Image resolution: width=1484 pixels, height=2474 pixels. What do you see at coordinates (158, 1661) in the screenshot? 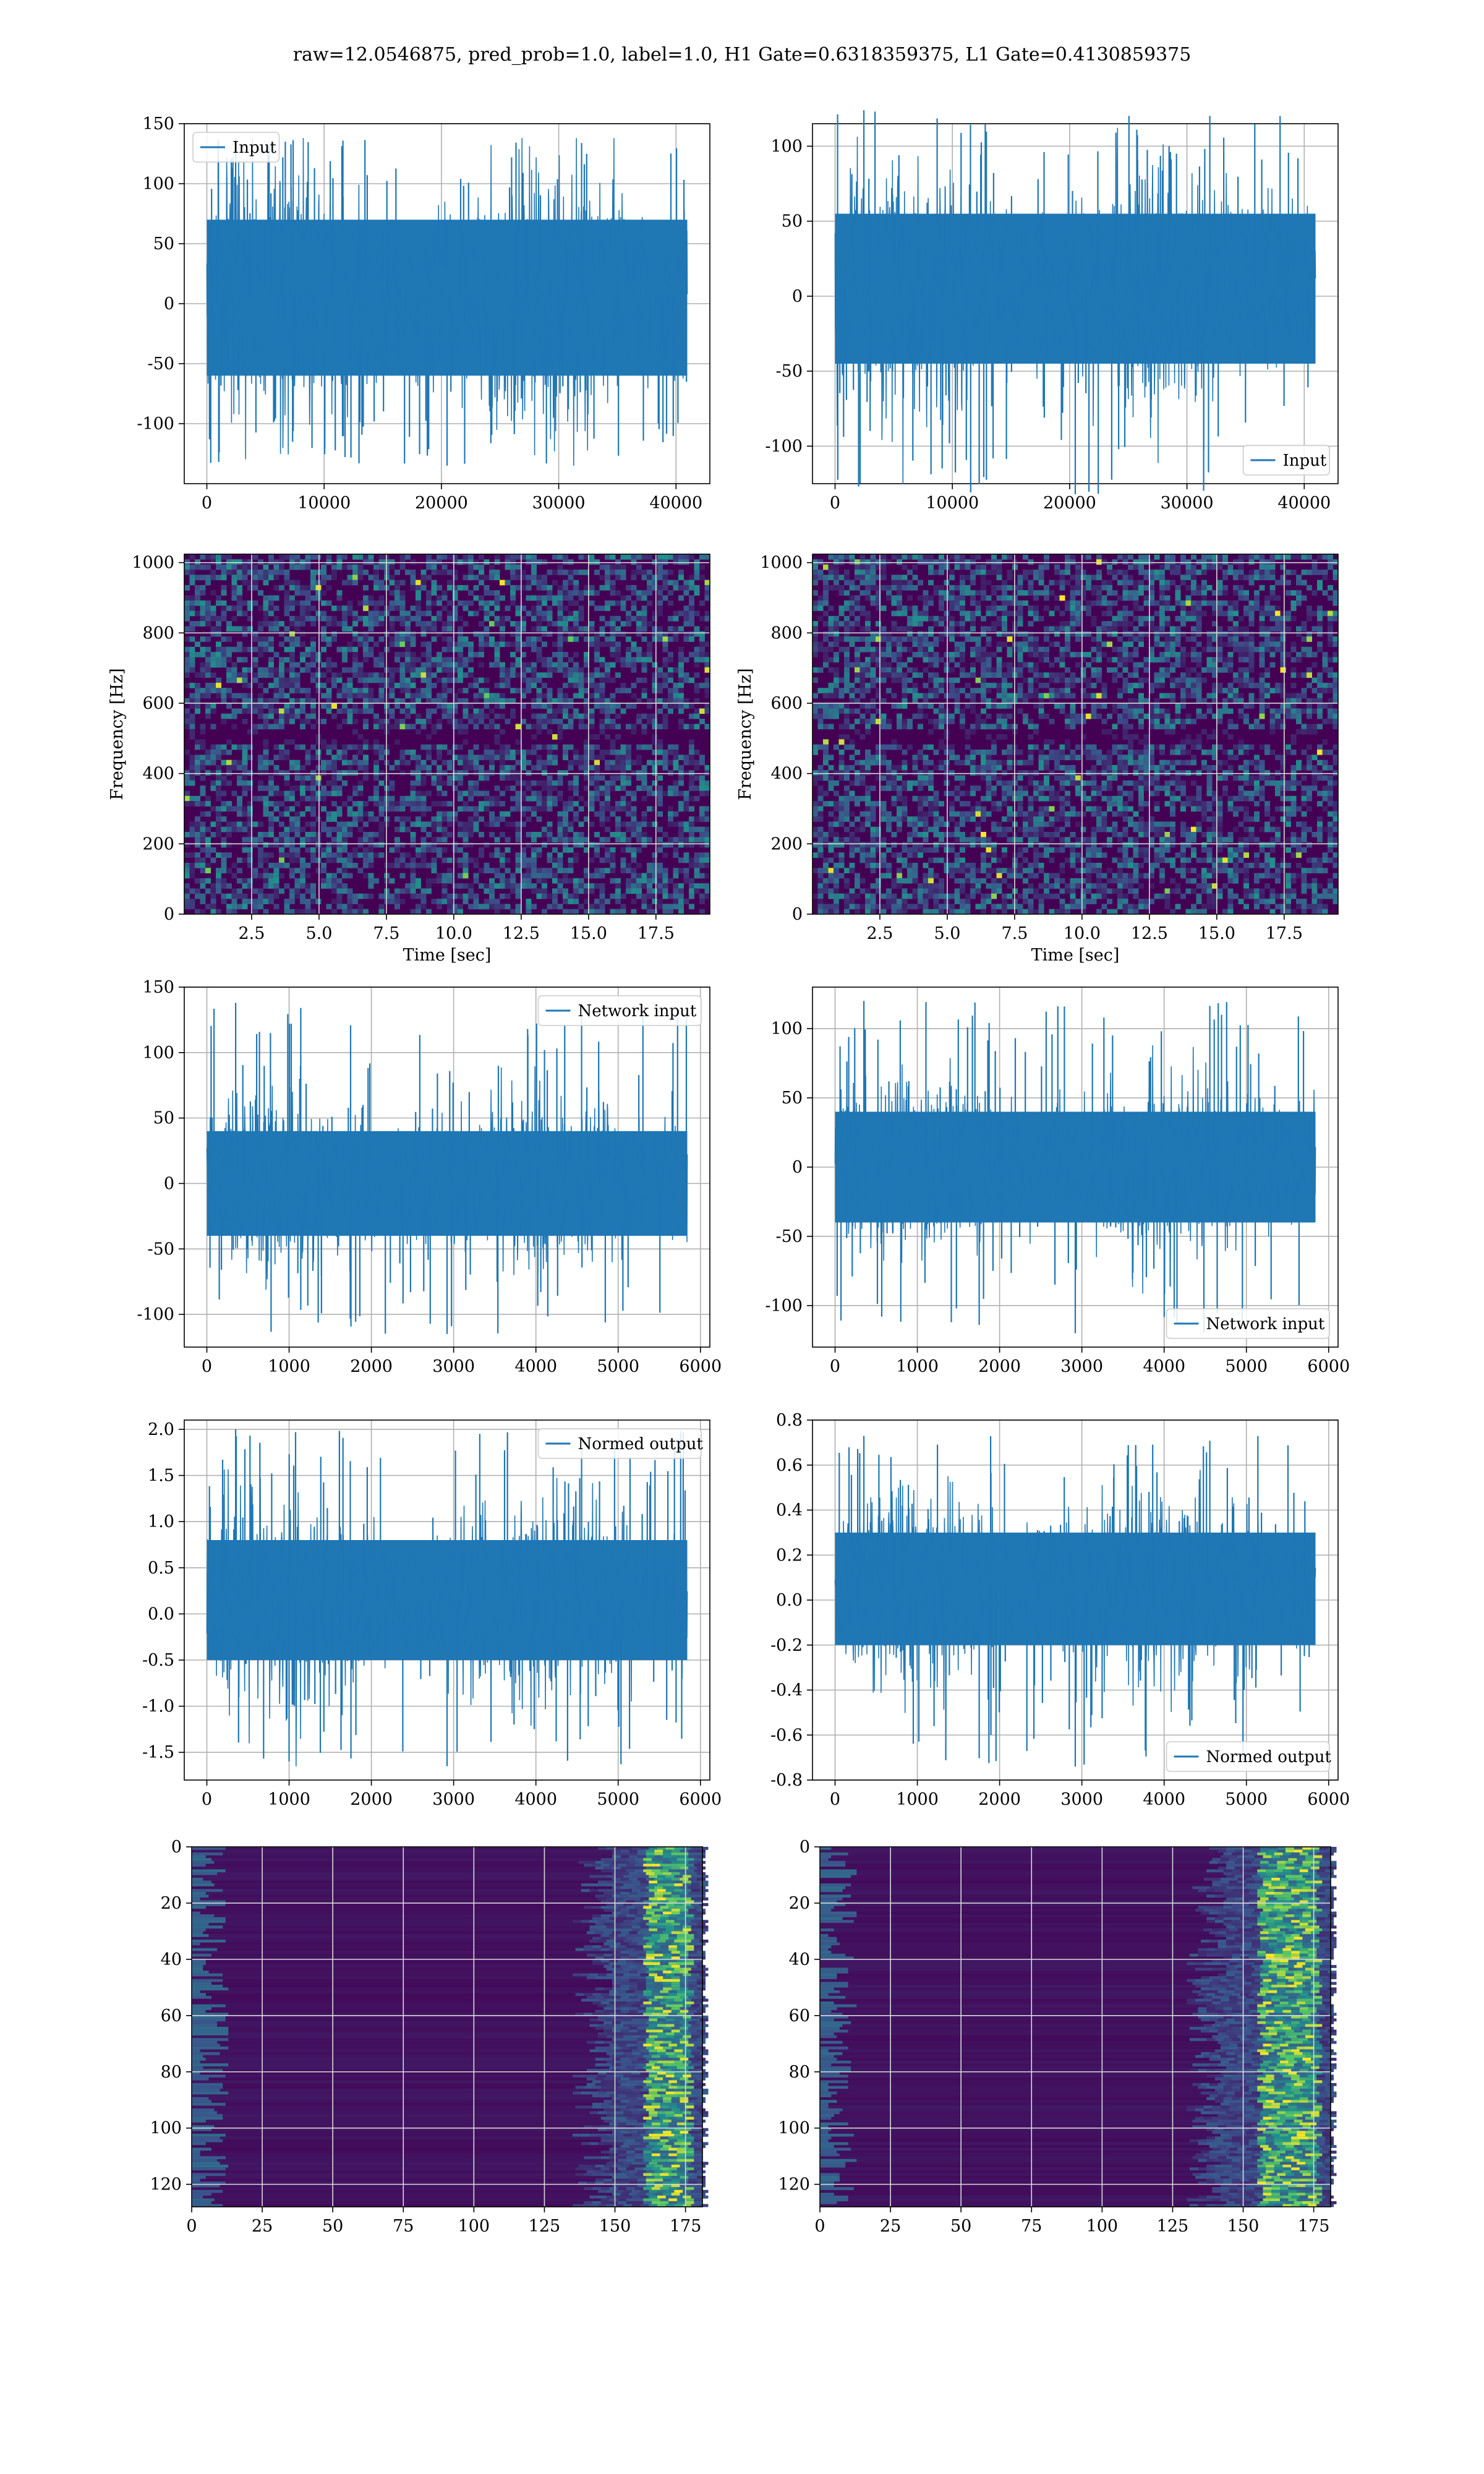
I see `y-tick-label: -0.5` at bounding box center [158, 1661].